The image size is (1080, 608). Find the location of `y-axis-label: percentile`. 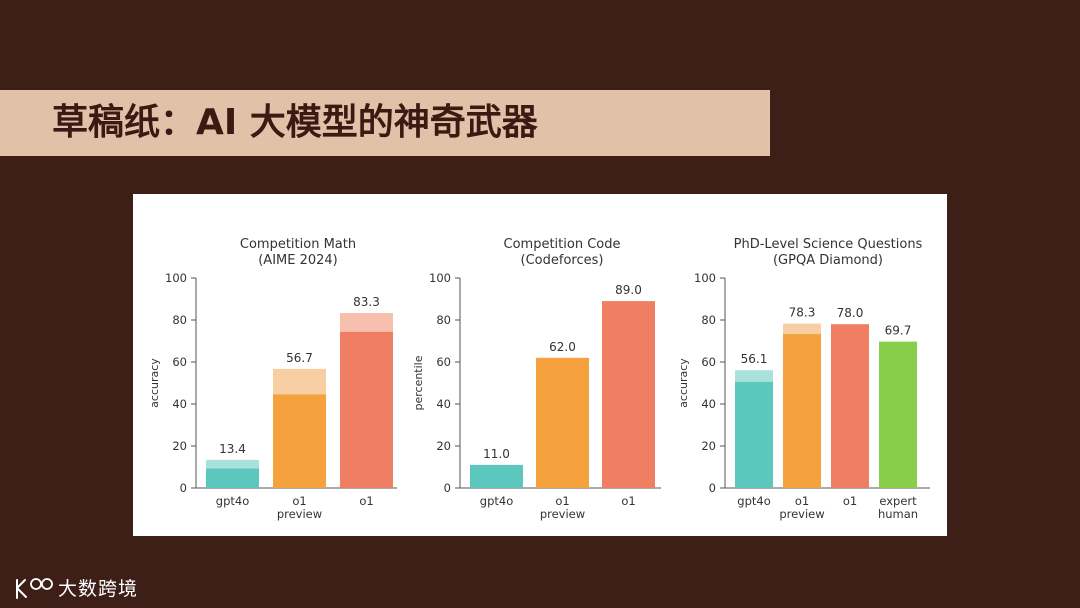

y-axis-label: percentile is located at coordinates (418, 382).